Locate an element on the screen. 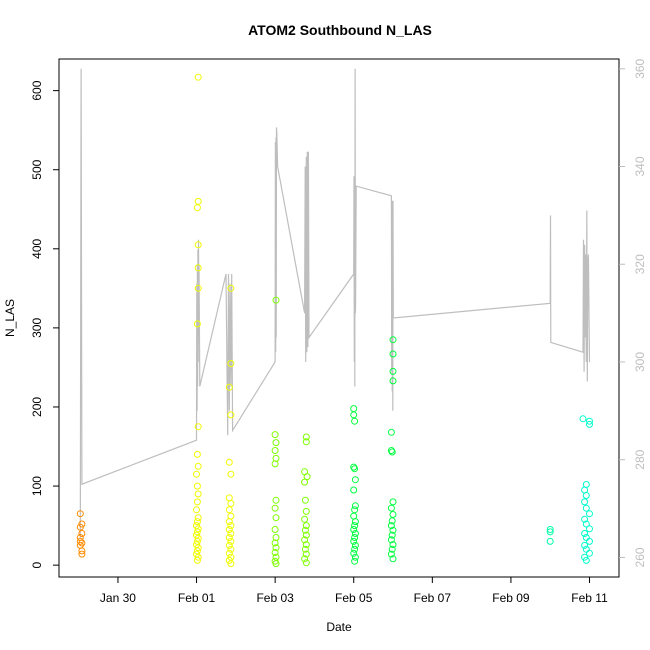 The image size is (650, 650). y-tick-label: 500 is located at coordinates (37, 169).